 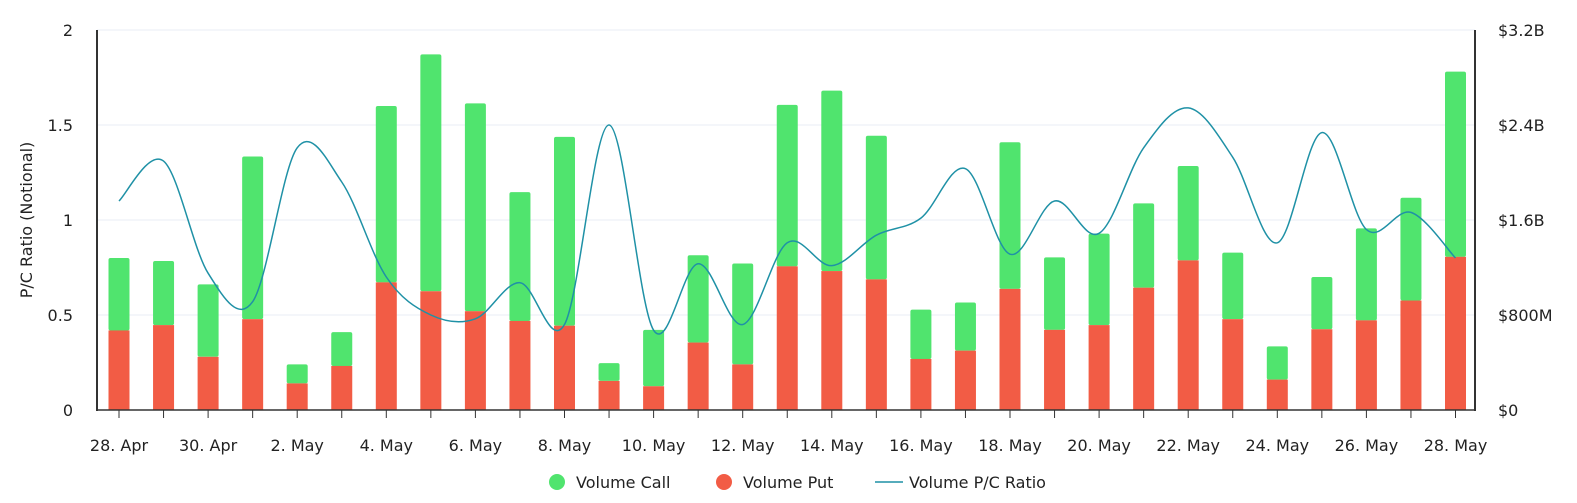 I want to click on x-tick-7: 12. May, so click(x=743, y=445).